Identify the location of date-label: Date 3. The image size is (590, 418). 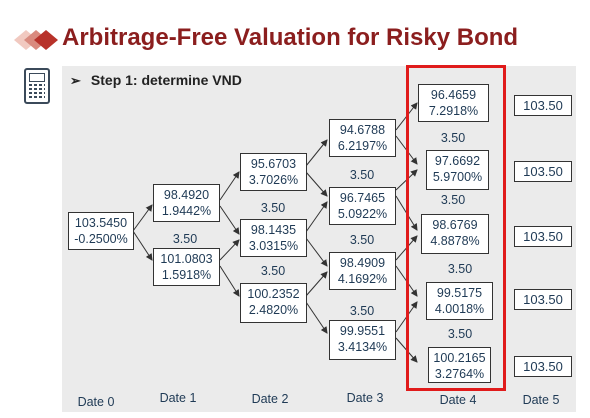
(365, 398).